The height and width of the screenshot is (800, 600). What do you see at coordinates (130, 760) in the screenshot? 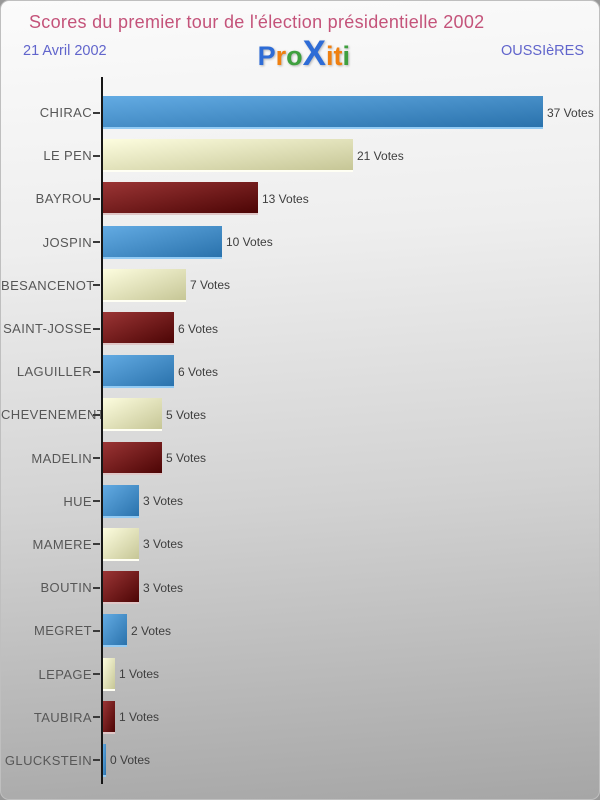
I see `vote-count-label: 0 Votes` at bounding box center [130, 760].